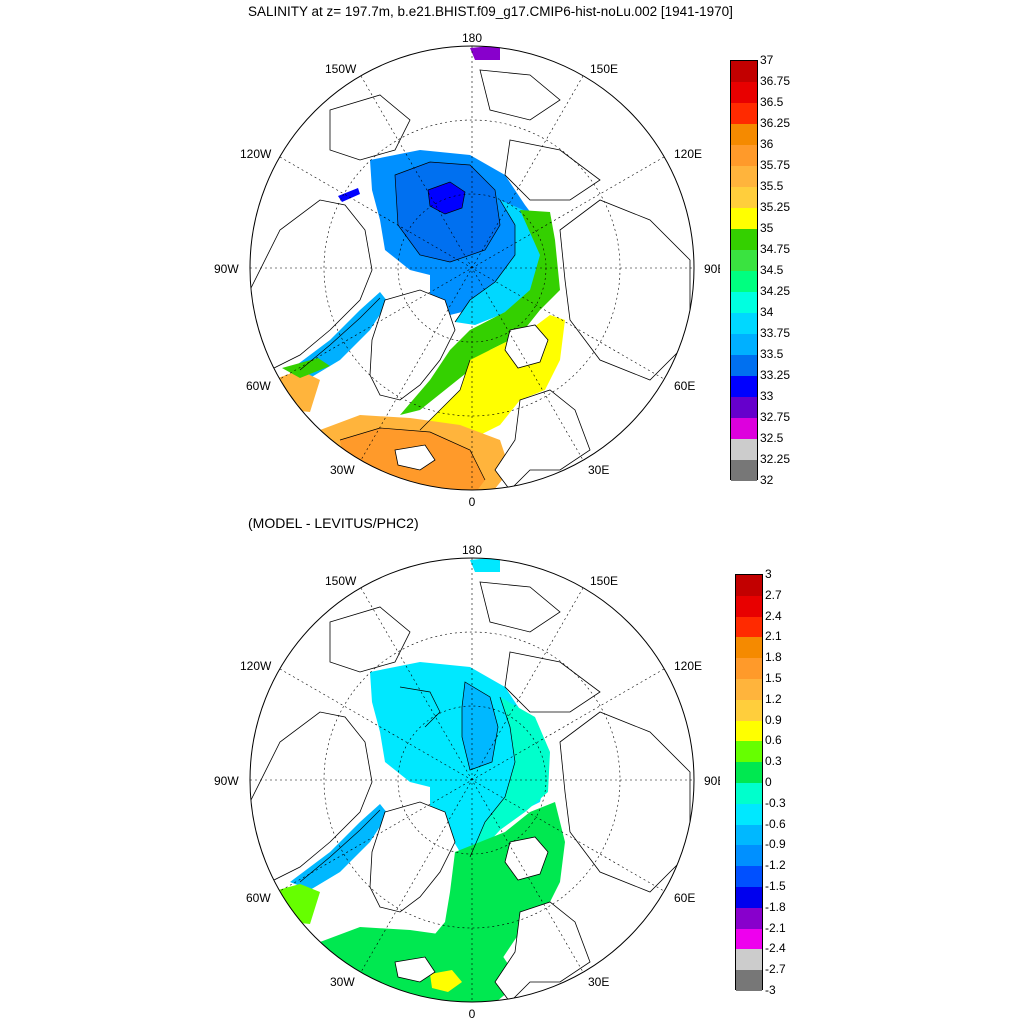 The width and height of the screenshot is (1024, 1024). What do you see at coordinates (768, 574) in the screenshot?
I see `colorbar-label: 3` at bounding box center [768, 574].